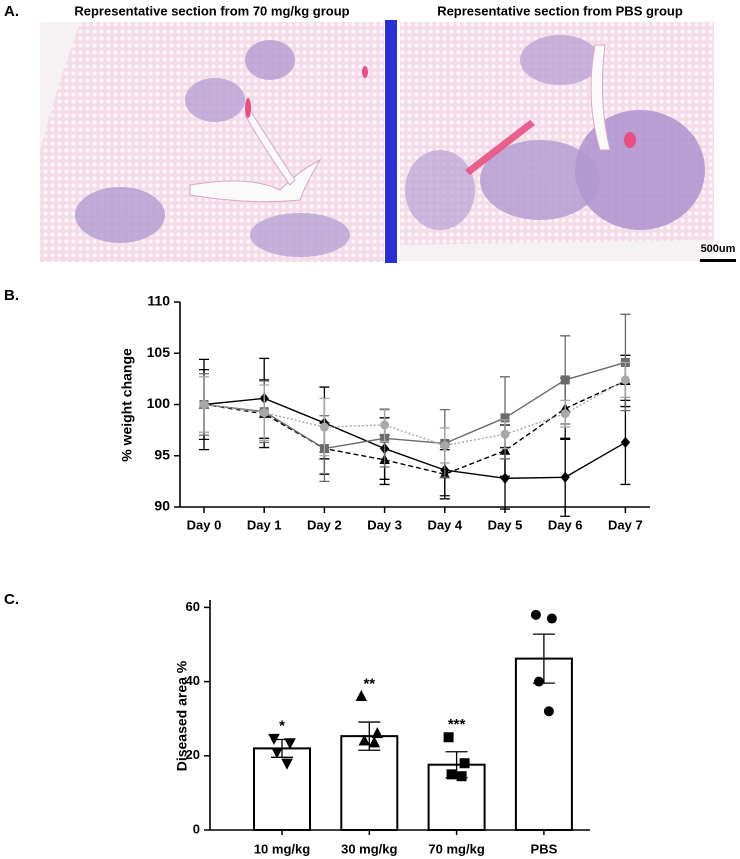 The image size is (740, 859). What do you see at coordinates (557, 142) in the screenshot?
I see `histology-right` at bounding box center [557, 142].